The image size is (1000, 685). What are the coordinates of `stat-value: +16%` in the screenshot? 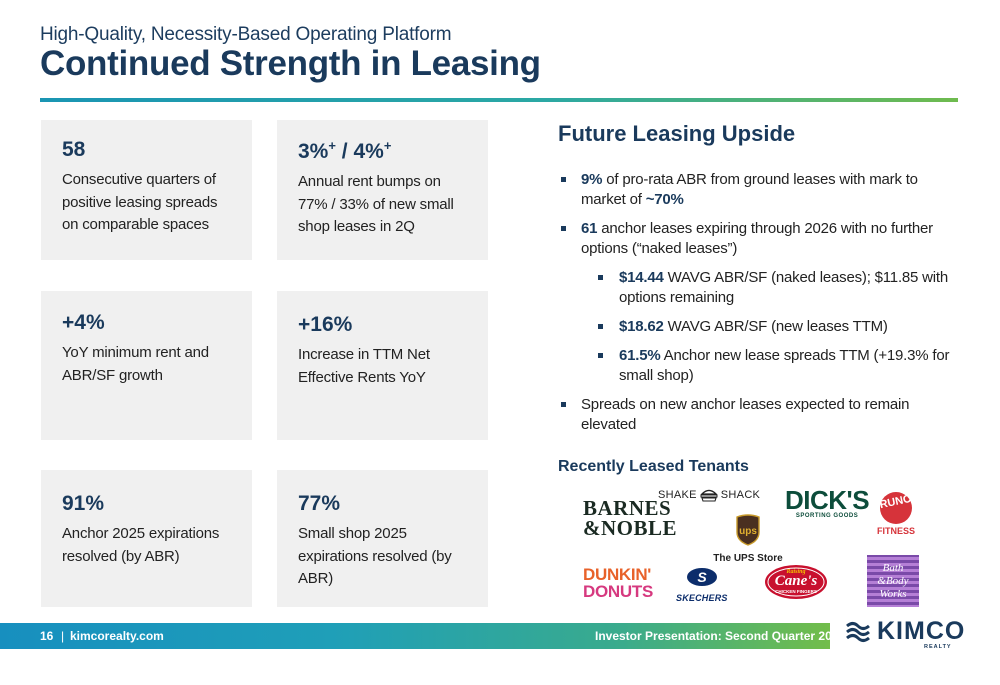 It's located at (325, 324).